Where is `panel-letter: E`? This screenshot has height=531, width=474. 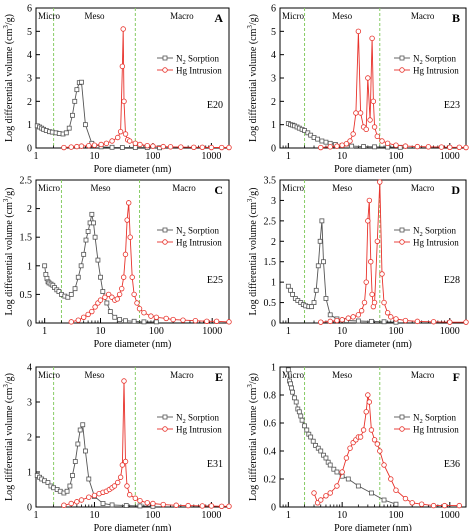
panel-letter: E is located at coordinates (219, 377).